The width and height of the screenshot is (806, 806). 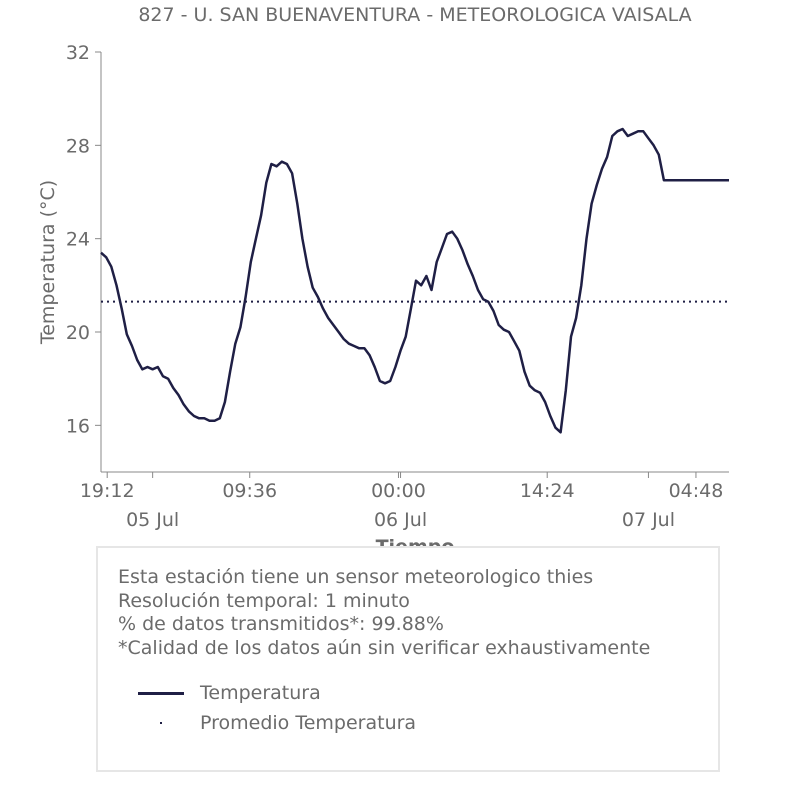 I want to click on y-tick-label: 32, so click(x=78, y=53).